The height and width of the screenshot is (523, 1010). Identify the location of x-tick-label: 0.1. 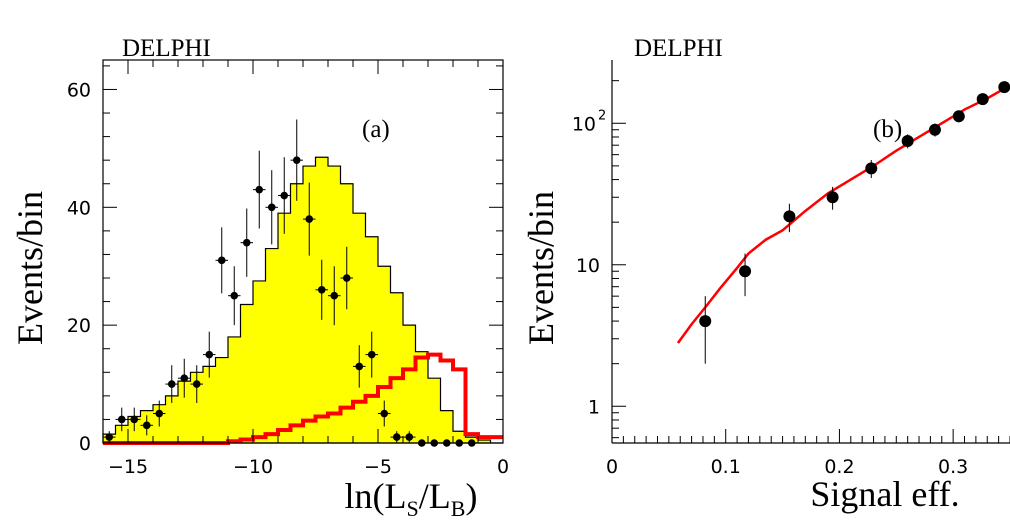
(726, 467).